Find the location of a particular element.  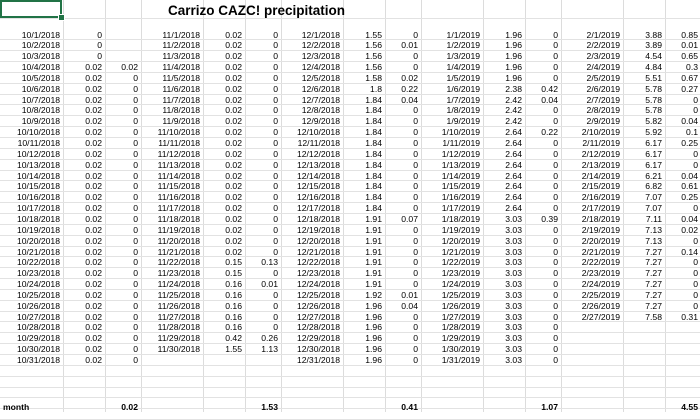

date-cell: 2/24/2019 is located at coordinates (600, 284).